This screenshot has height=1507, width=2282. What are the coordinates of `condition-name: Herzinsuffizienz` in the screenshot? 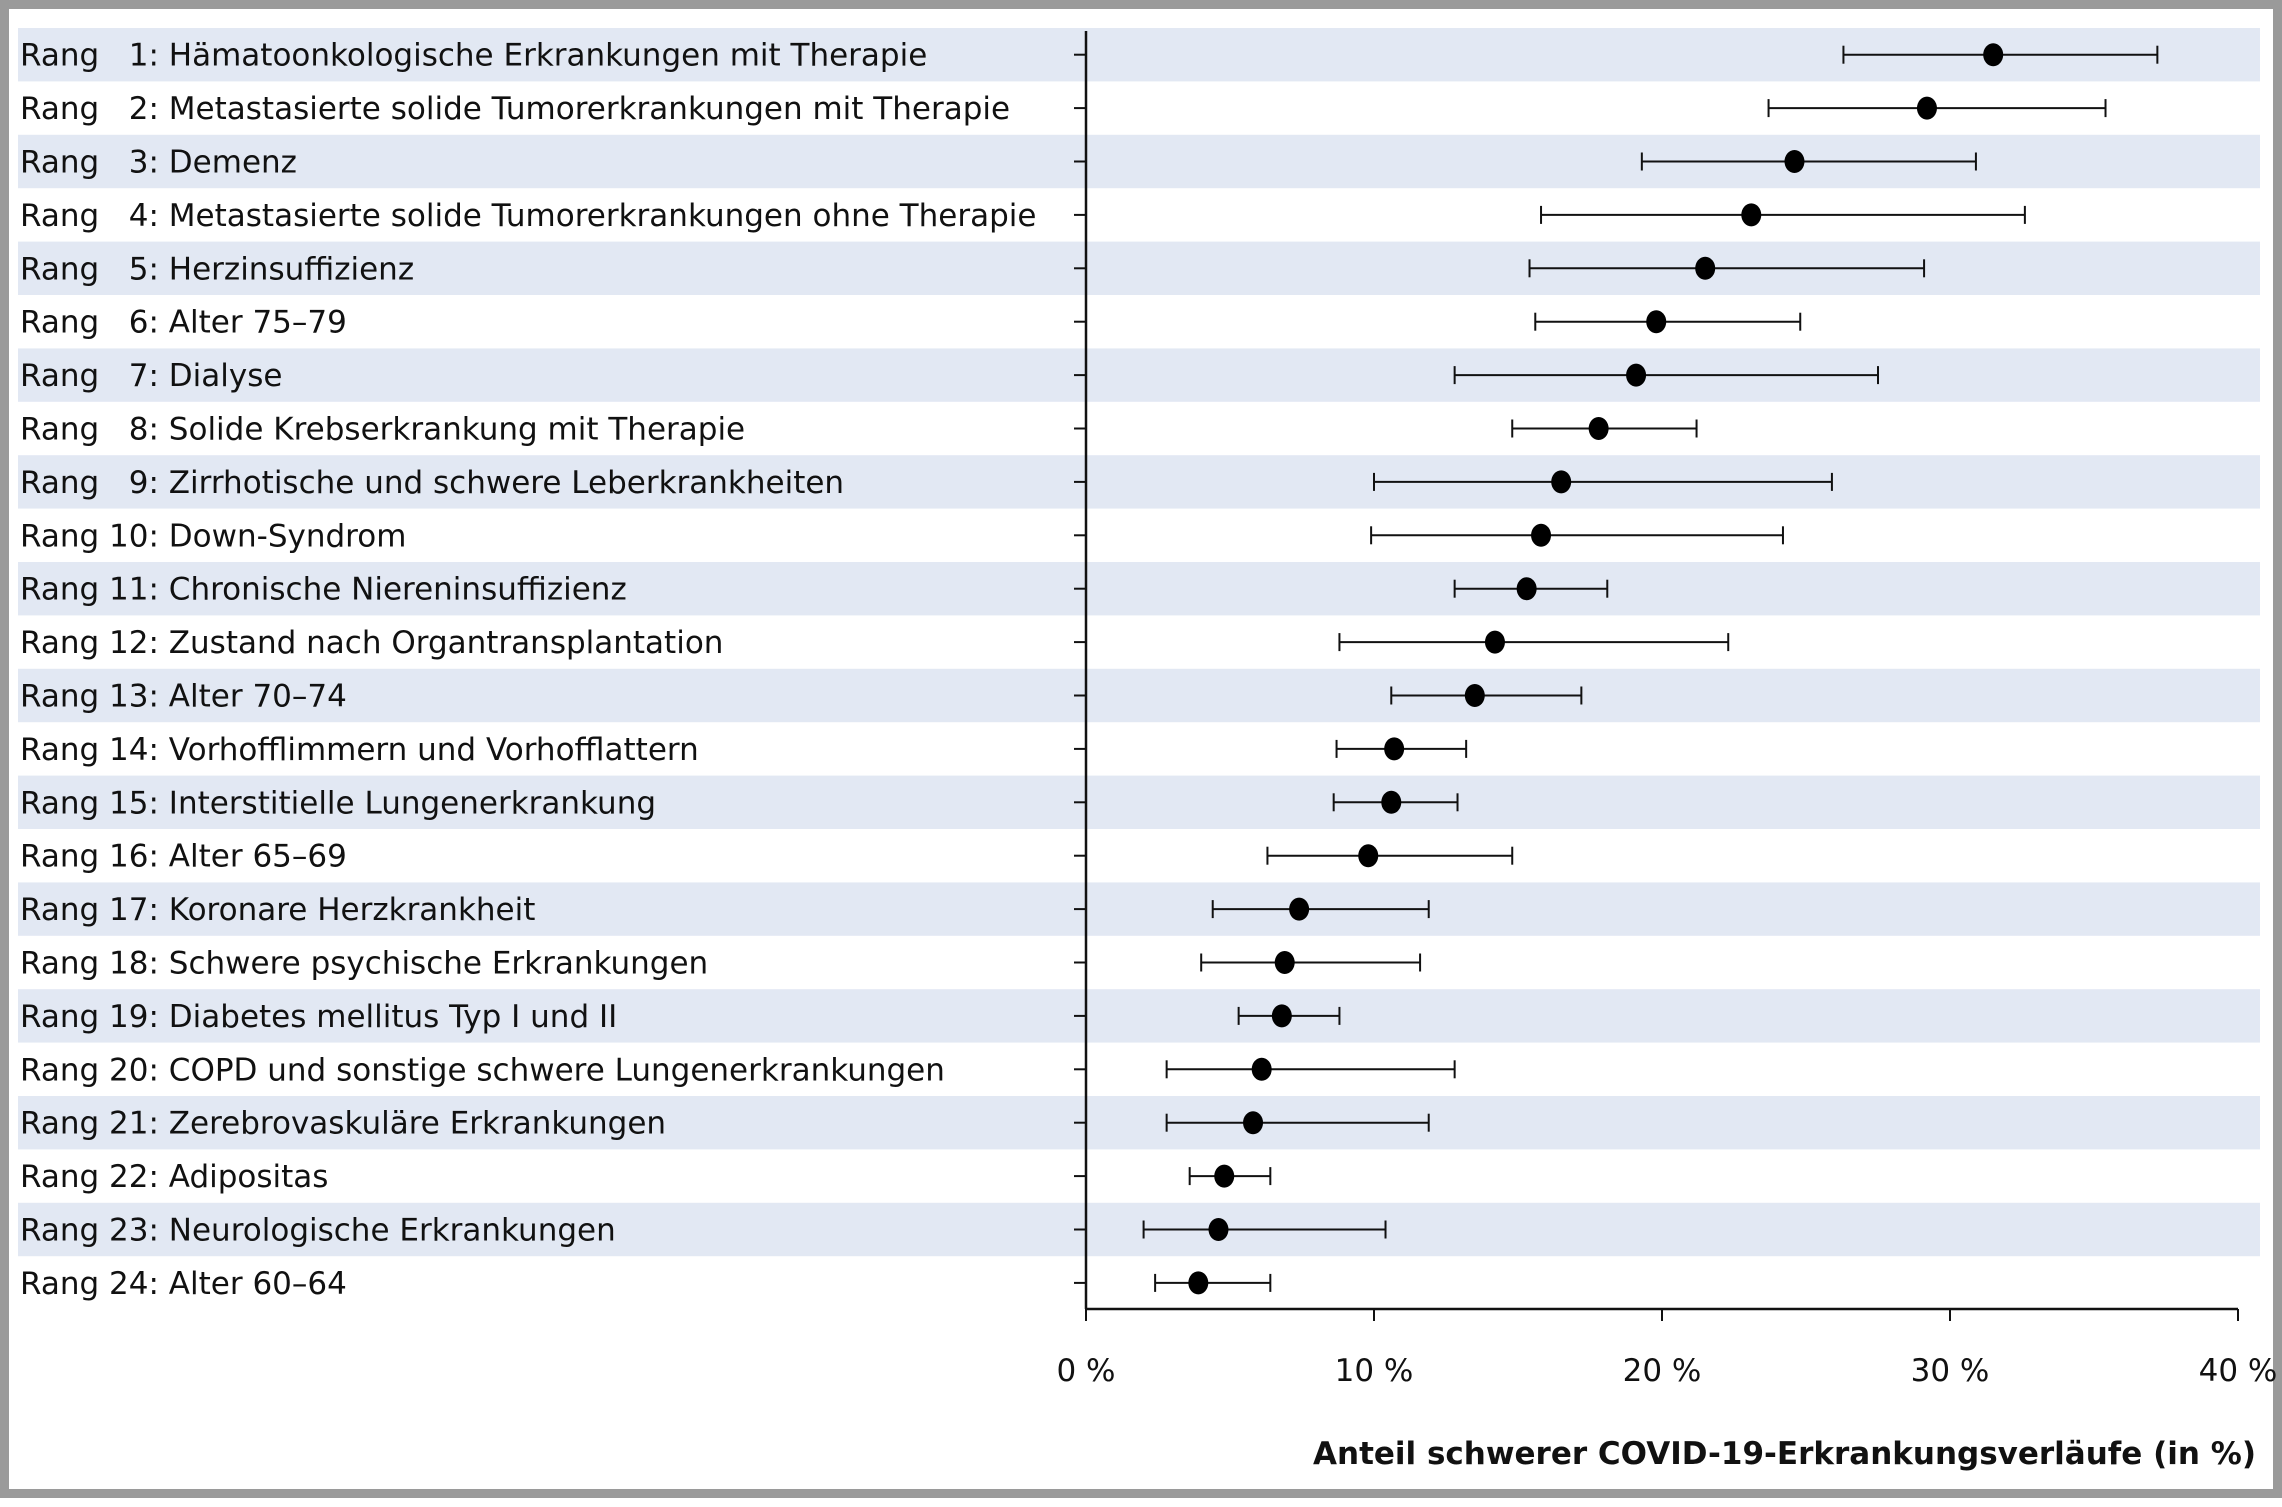 It's located at (291, 269).